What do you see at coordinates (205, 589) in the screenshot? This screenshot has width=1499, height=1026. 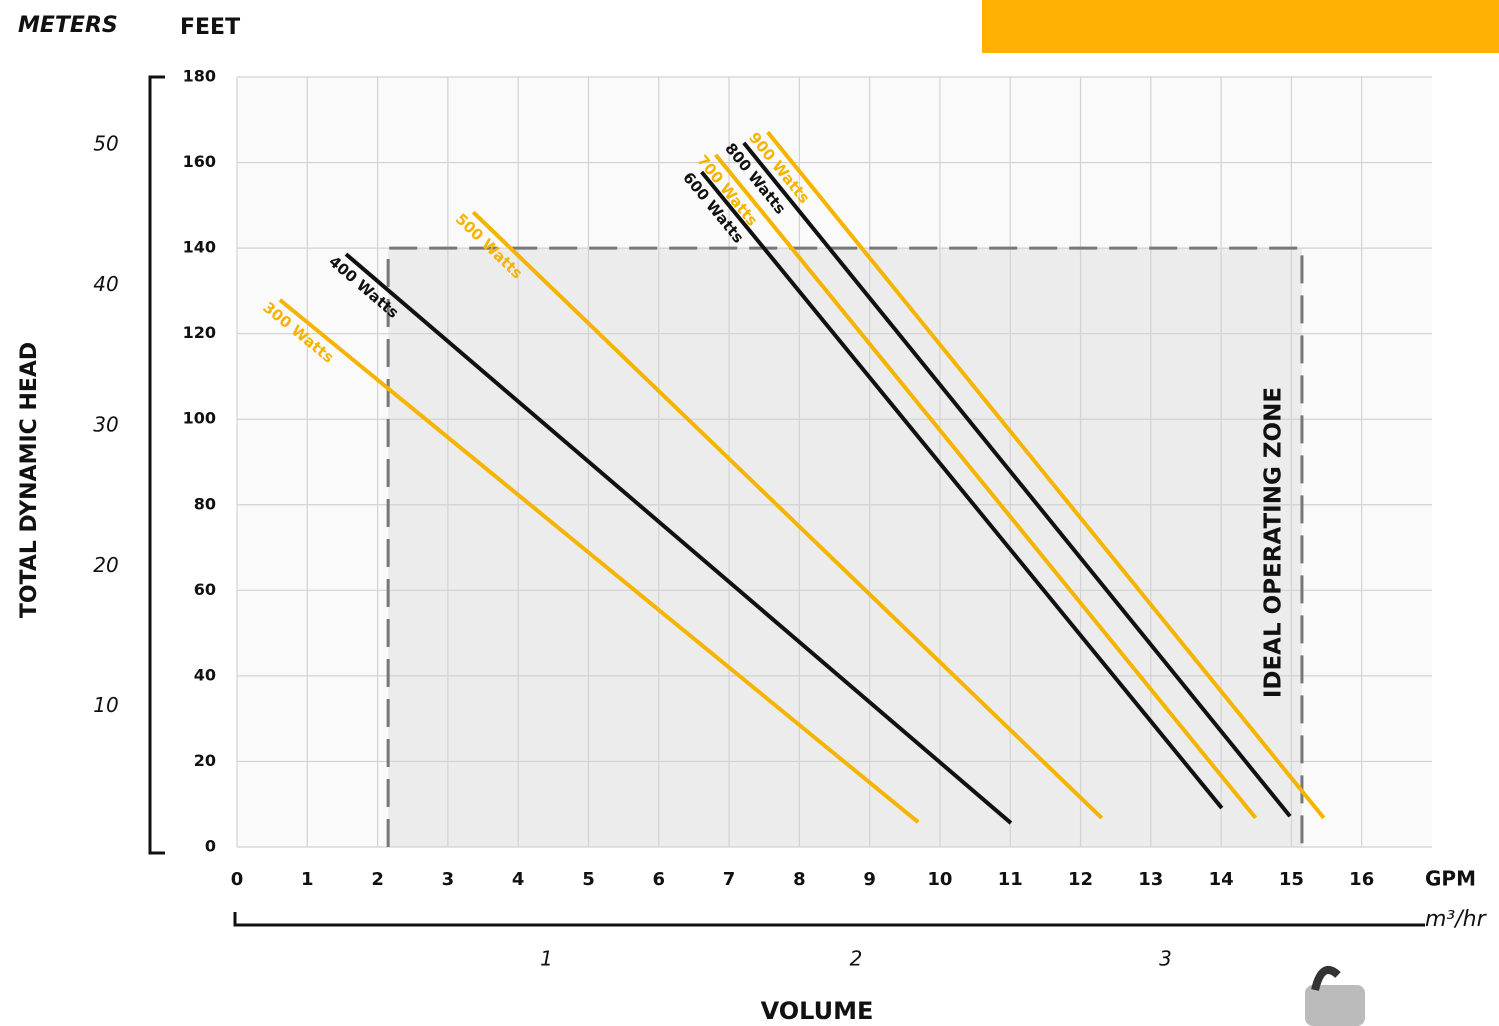 I see `y-tick-label: 60` at bounding box center [205, 589].